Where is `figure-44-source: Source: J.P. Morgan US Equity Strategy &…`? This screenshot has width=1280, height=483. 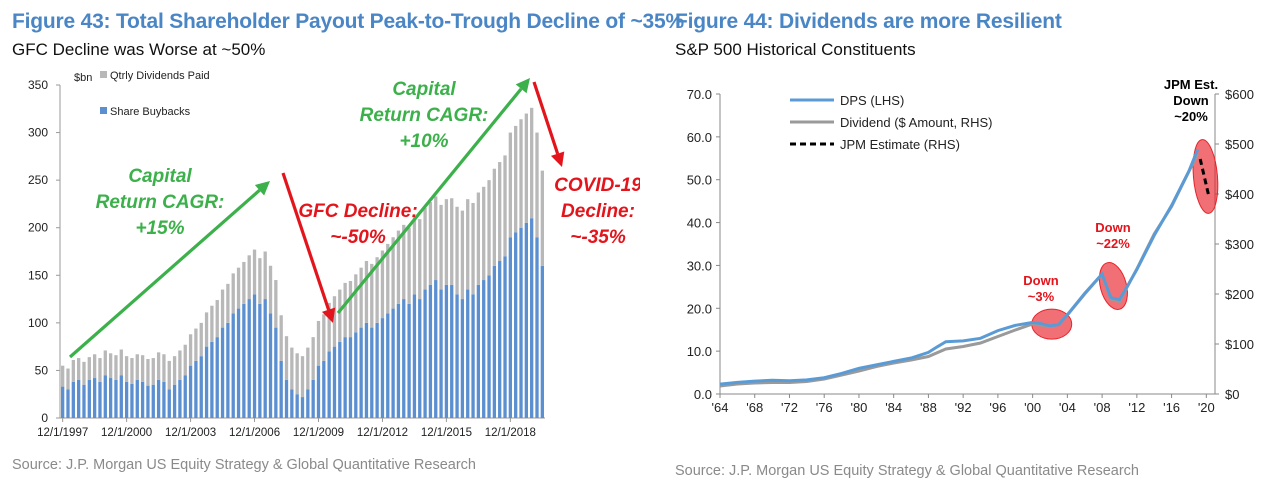
figure-44-source: Source: J.P. Morgan US Equity Strategy &… is located at coordinates (907, 471).